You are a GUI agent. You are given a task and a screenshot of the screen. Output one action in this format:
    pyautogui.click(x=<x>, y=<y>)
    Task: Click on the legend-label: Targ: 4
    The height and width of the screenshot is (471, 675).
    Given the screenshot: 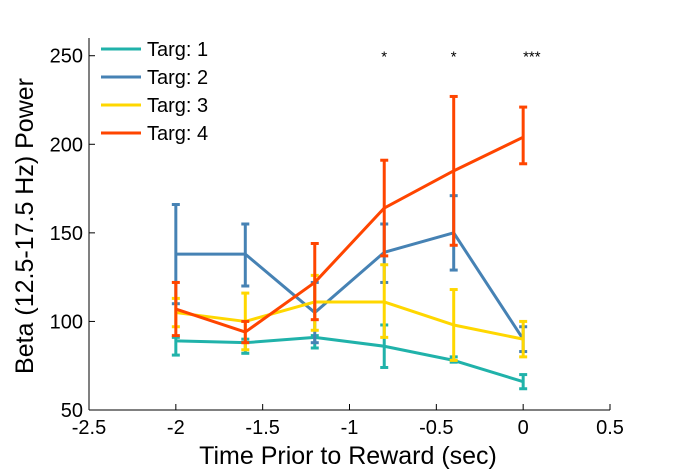 What is the action you would take?
    pyautogui.click(x=177, y=134)
    